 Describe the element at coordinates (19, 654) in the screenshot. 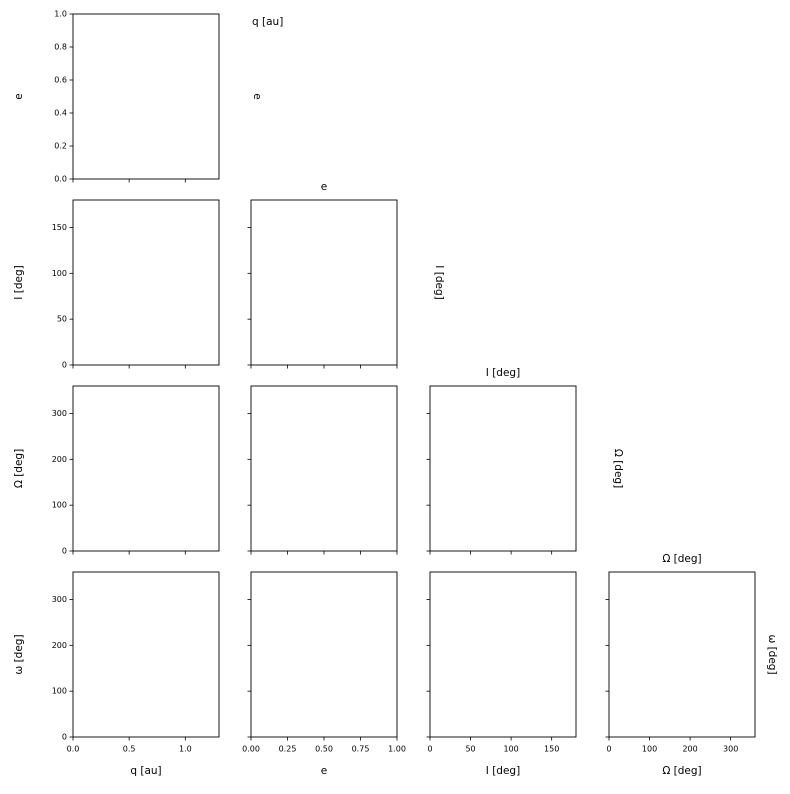

I see `y-axis-label: ω [deg]` at that location.